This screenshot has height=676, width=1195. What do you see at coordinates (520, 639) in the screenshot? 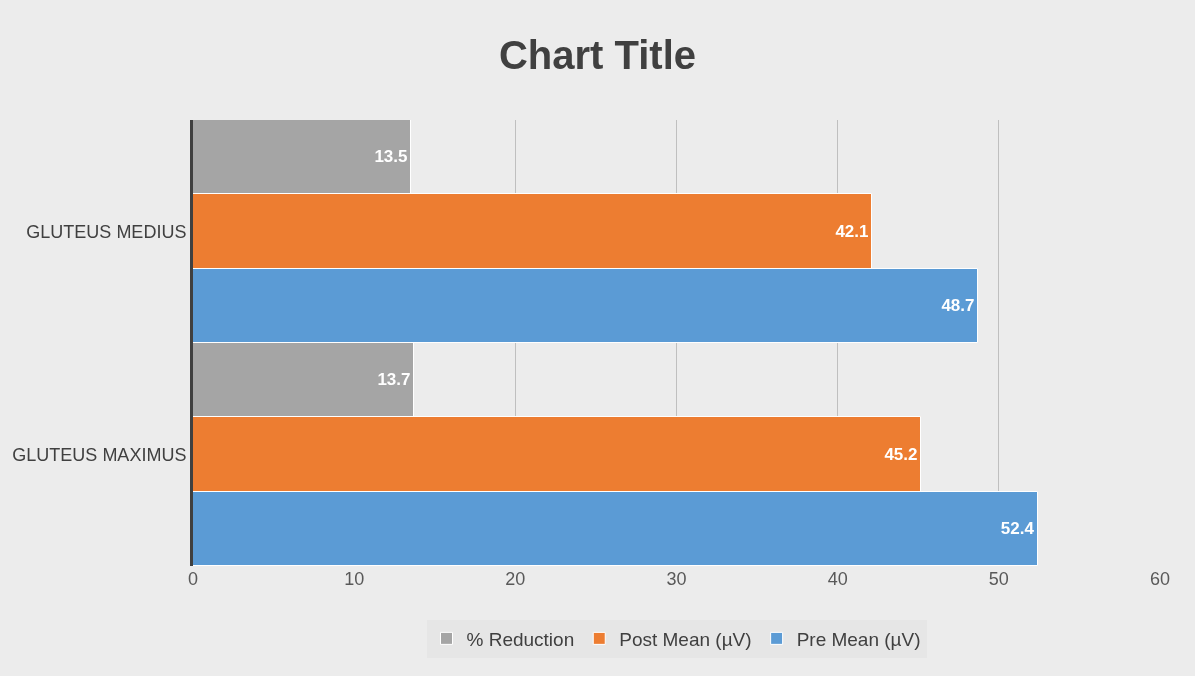
I see `legend-label: % Reduction` at bounding box center [520, 639].